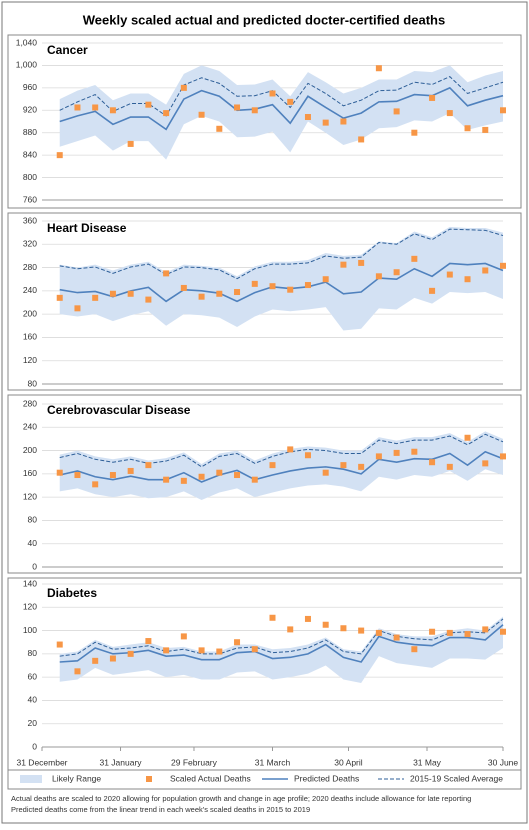 The width and height of the screenshot is (529, 830). I want to click on y-tick-label: 140, so click(30, 583).